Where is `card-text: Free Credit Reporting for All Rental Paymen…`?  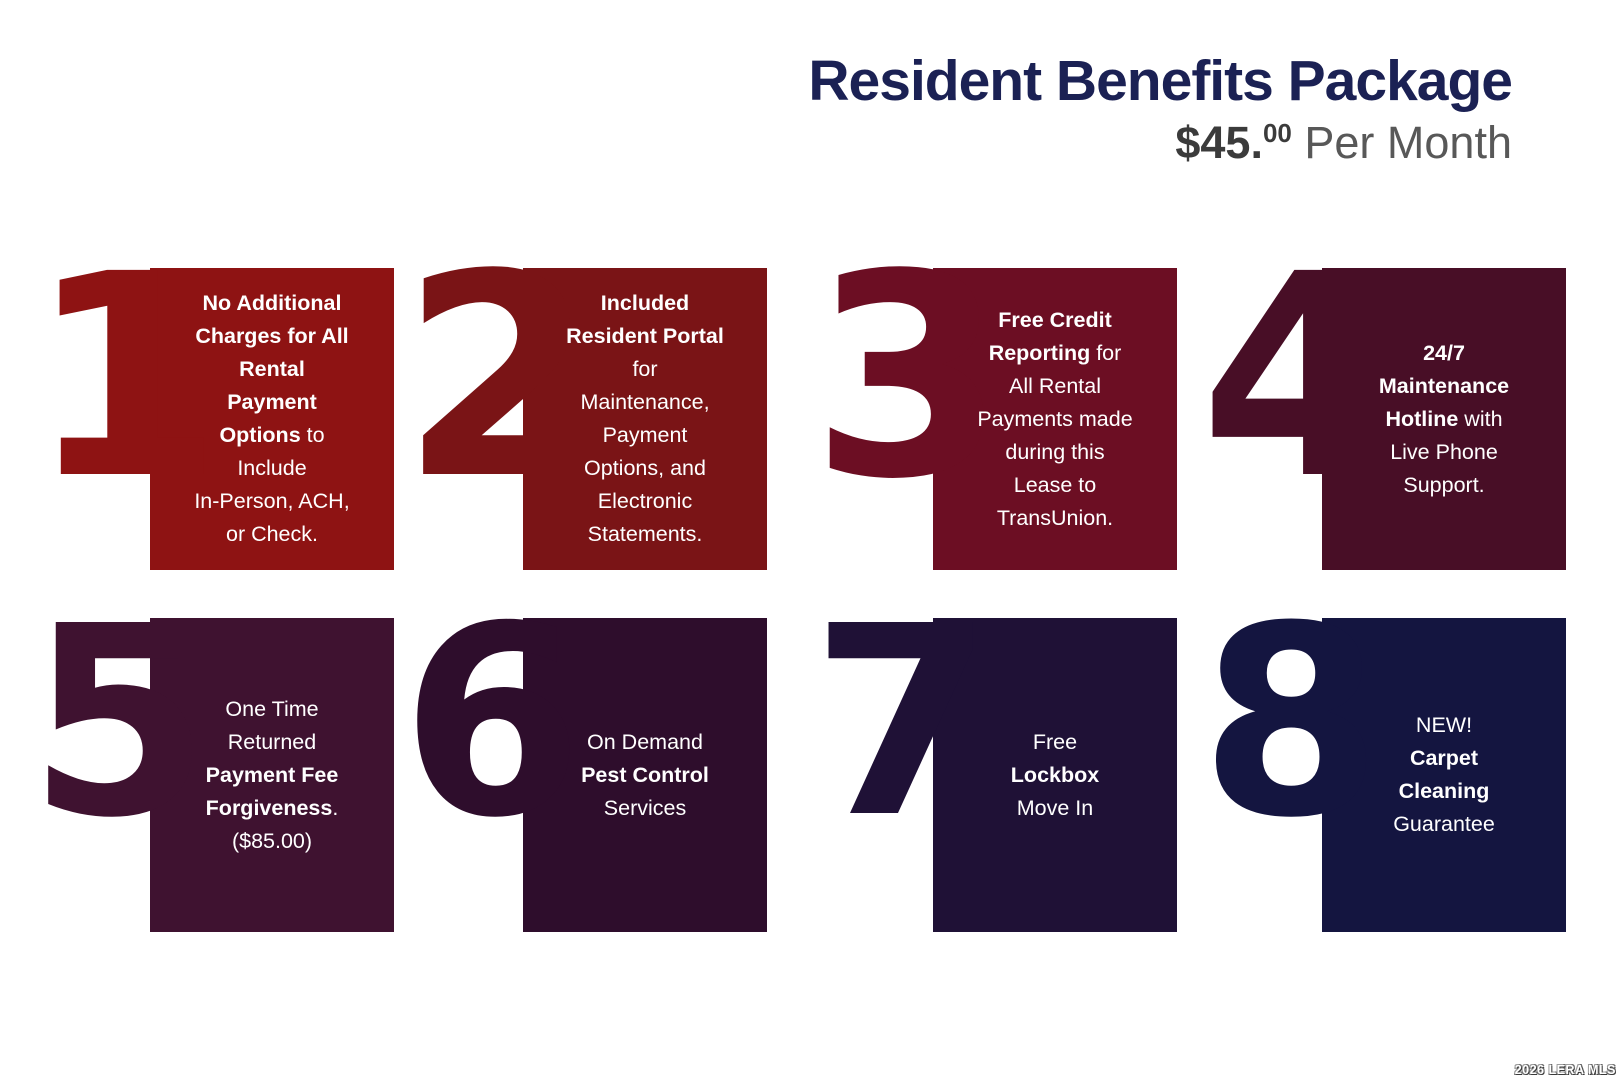
card-text: Free Credit Reporting for All Rental Paymen… is located at coordinates (1055, 419).